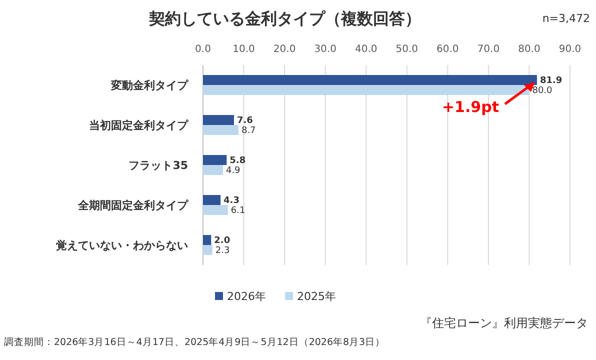  I want to click on data-label: 80.0, so click(542, 91).